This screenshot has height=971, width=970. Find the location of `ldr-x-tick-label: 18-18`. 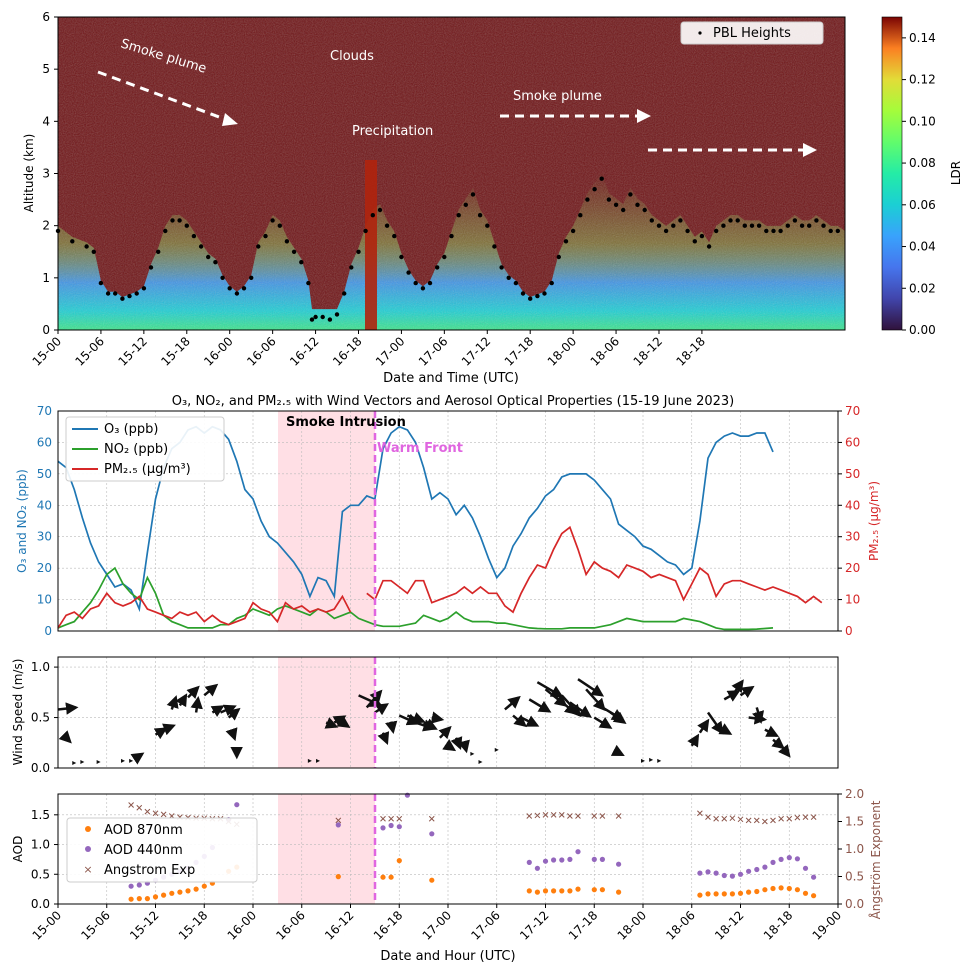

ldr-x-tick-label: 18-18 is located at coordinates (690, 351).